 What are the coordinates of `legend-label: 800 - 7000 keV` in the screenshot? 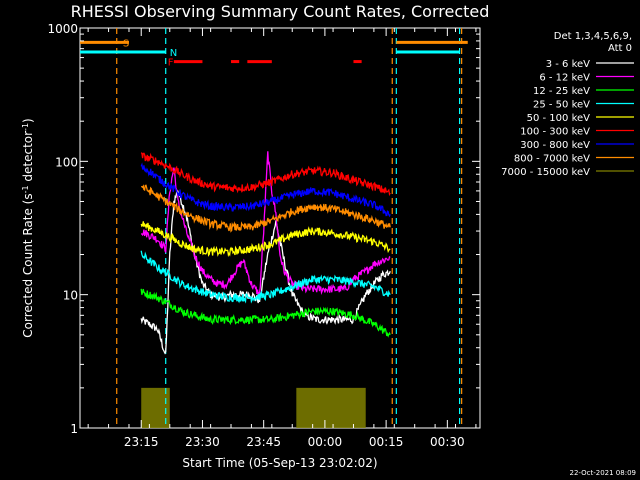 It's located at (552, 159).